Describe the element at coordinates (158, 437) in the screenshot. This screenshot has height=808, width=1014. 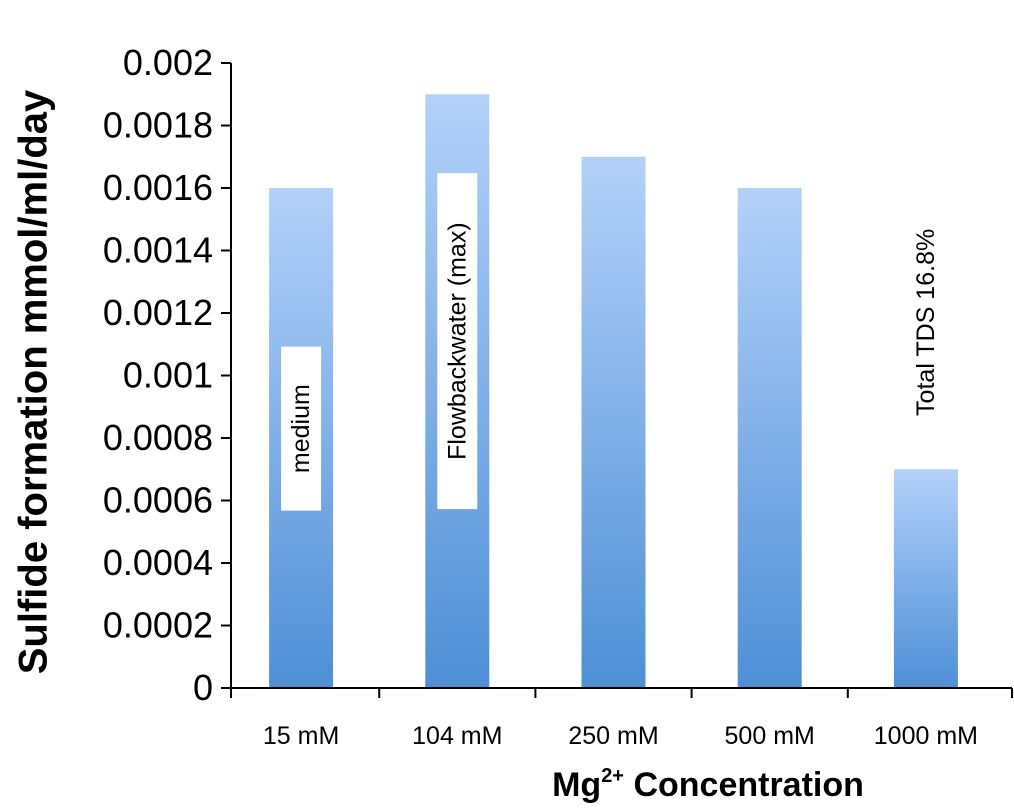
I see `y-tick-label: 0.0008` at that location.